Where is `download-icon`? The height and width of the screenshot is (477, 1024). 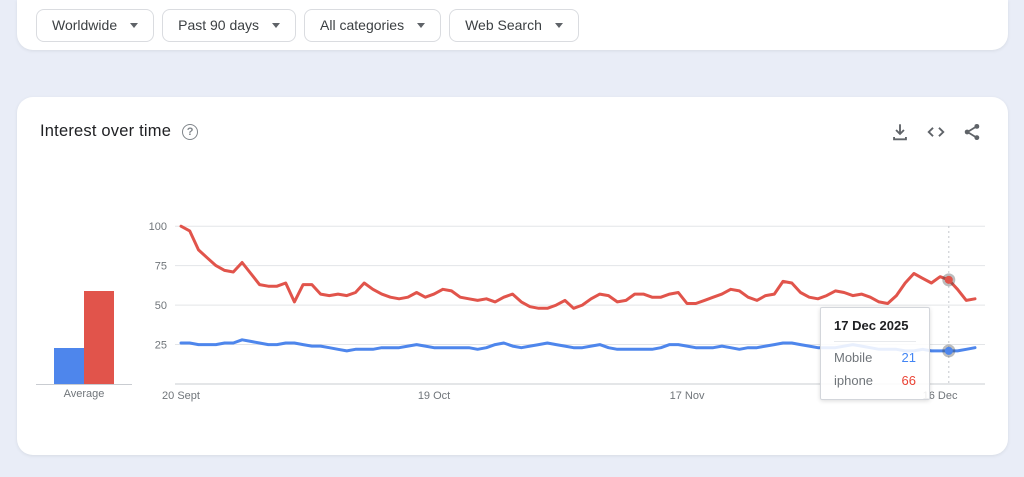 download-icon is located at coordinates (900, 132).